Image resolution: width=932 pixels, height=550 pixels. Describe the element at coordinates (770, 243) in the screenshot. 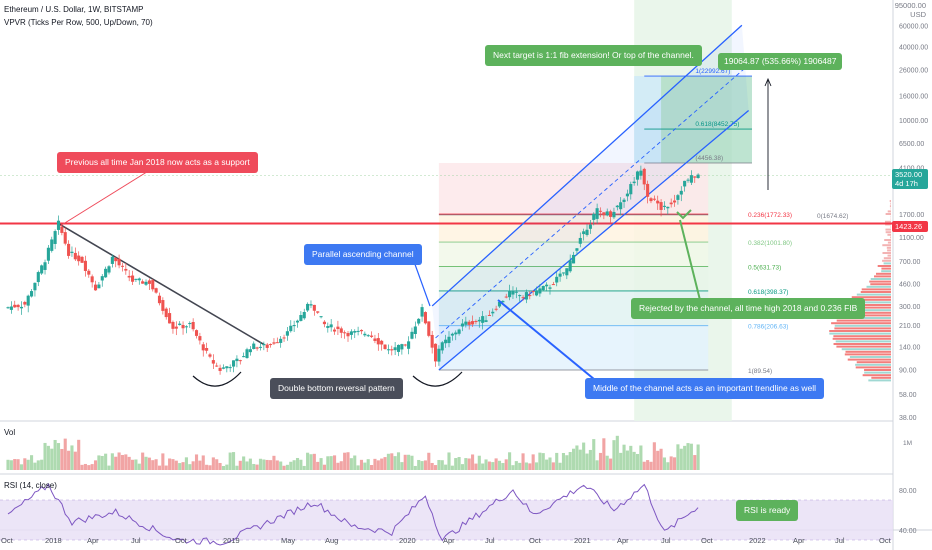

I see `fib-level-label: 0.382(1001.80)` at that location.